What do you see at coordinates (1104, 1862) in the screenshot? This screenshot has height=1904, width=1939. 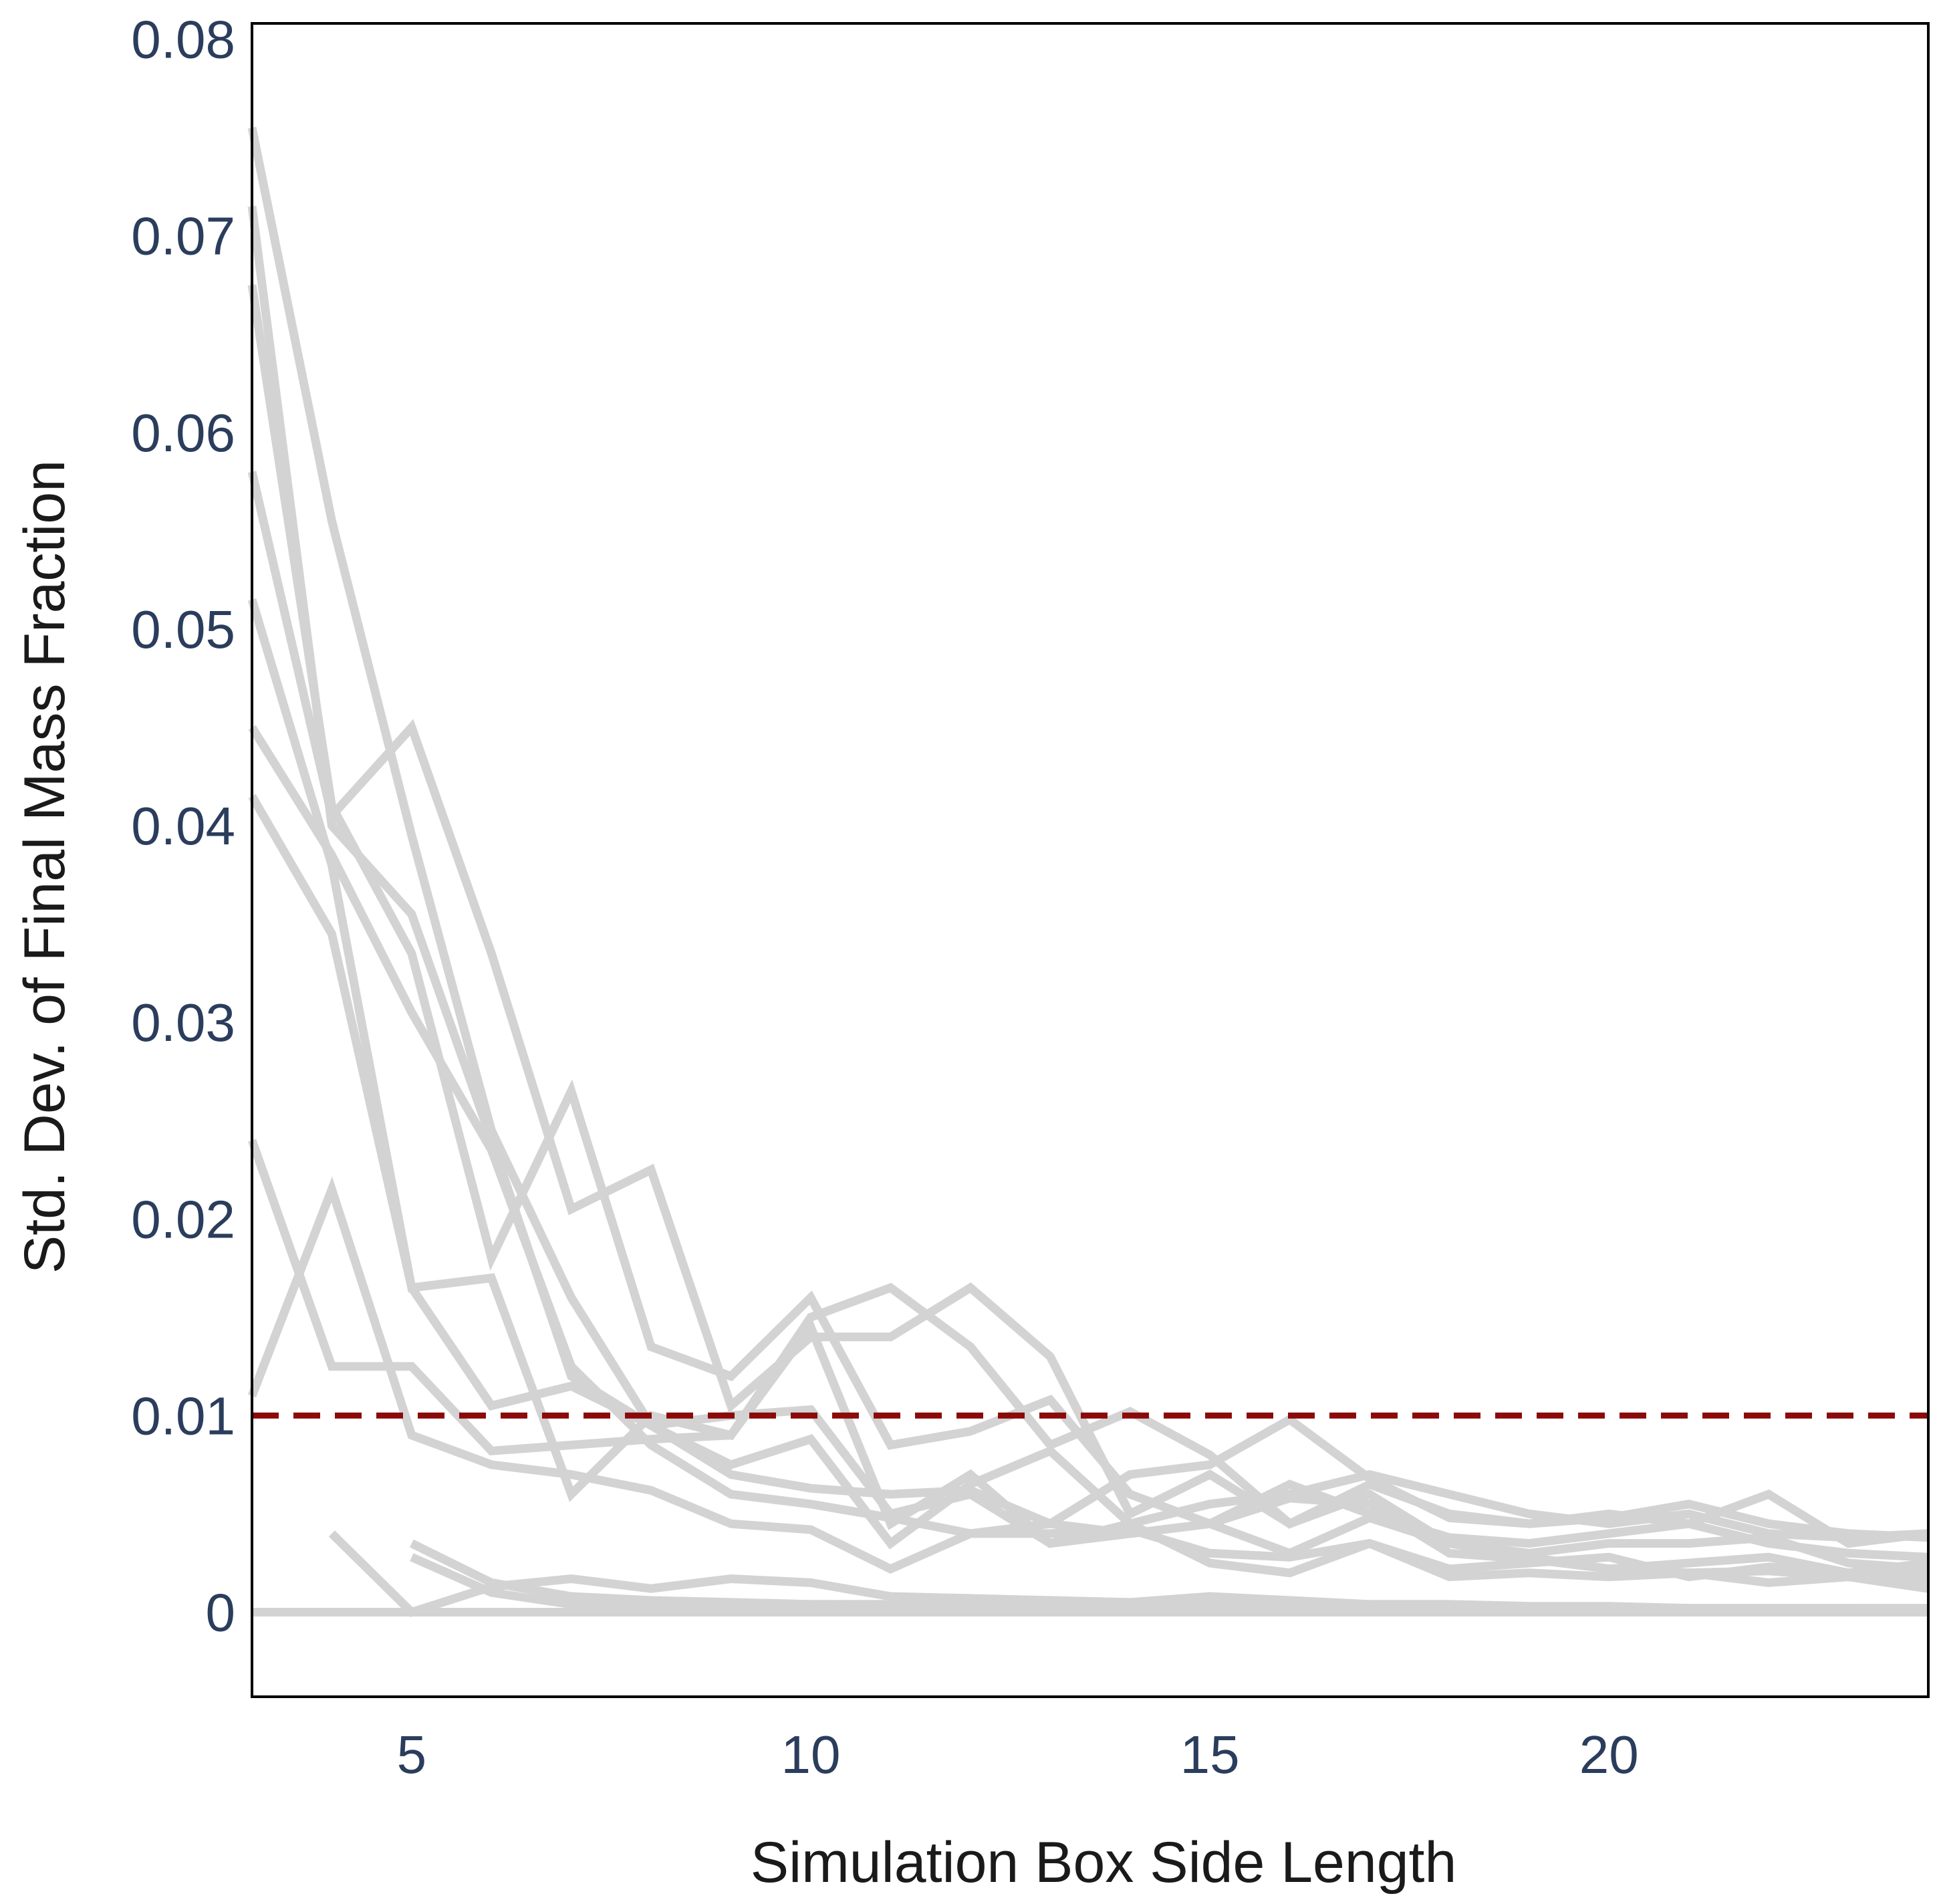 I see `x-axis-title: Simulation Box Side Length` at bounding box center [1104, 1862].